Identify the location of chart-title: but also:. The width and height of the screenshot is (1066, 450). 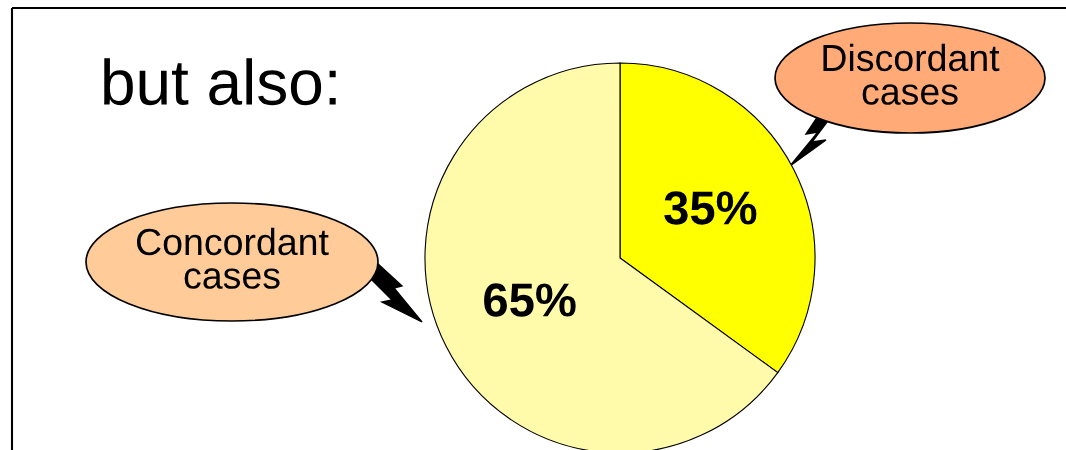
(220, 82).